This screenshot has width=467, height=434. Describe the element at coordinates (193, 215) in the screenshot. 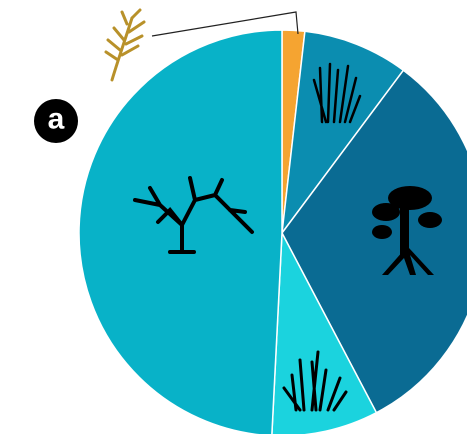

I see `coral-icon` at that location.